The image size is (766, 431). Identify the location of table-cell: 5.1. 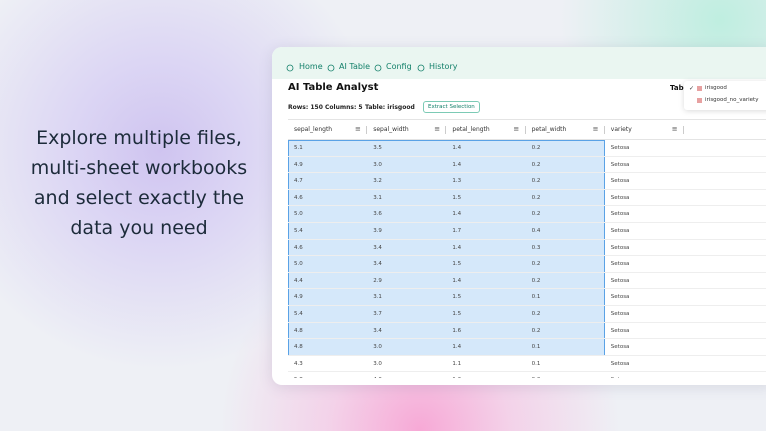
(298, 148).